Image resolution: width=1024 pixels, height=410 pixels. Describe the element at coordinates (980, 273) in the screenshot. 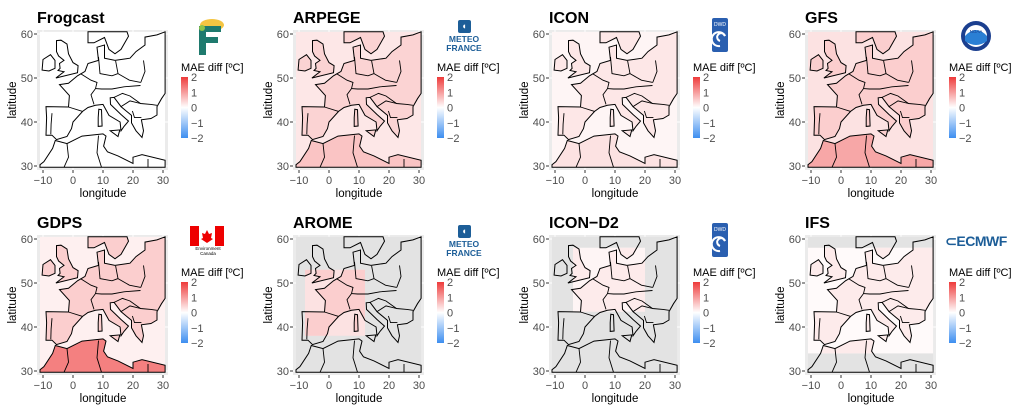

I see `legend-title: MAE diff [ºC]` at that location.